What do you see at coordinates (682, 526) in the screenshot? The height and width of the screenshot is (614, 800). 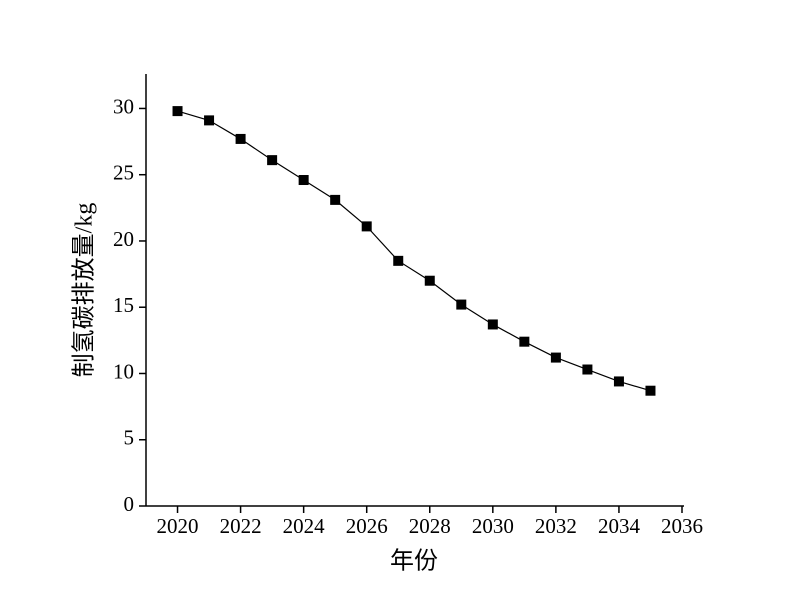 I see `x-tick-label: 2036` at bounding box center [682, 526].